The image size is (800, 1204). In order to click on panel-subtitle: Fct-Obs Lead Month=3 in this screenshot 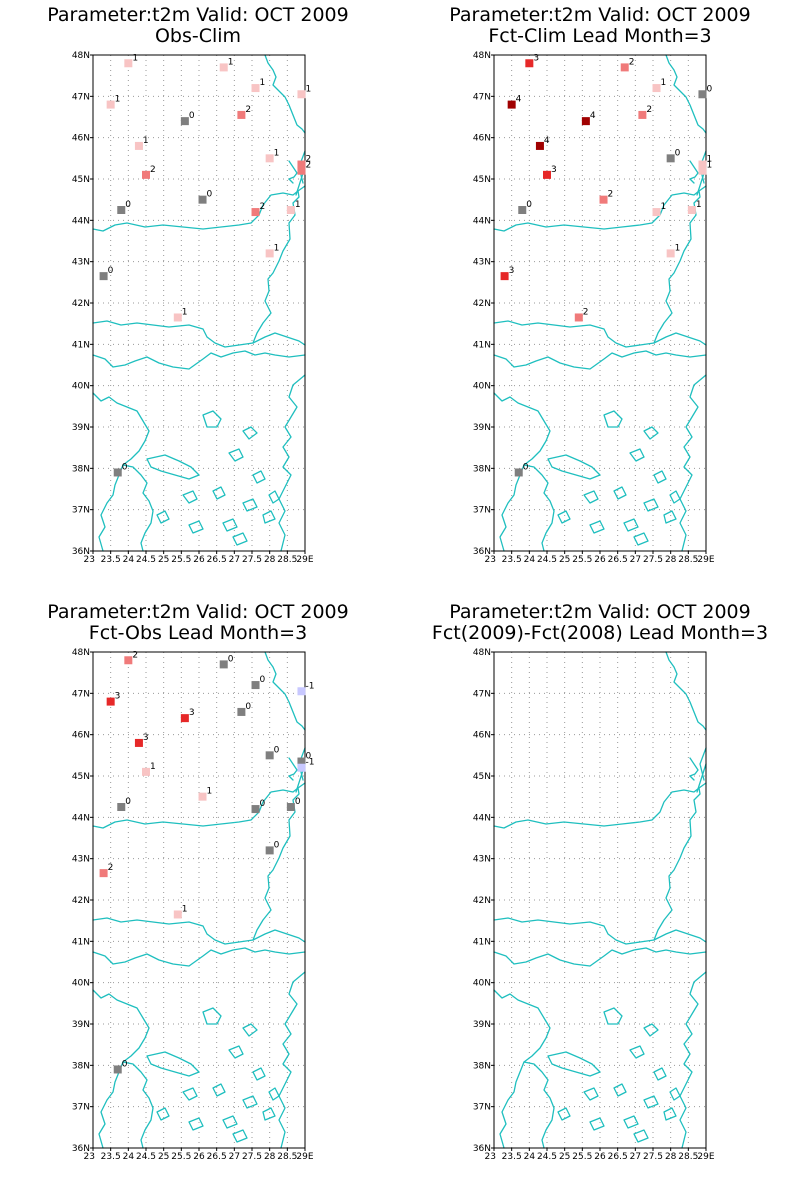, I will do `click(198, 633)`.